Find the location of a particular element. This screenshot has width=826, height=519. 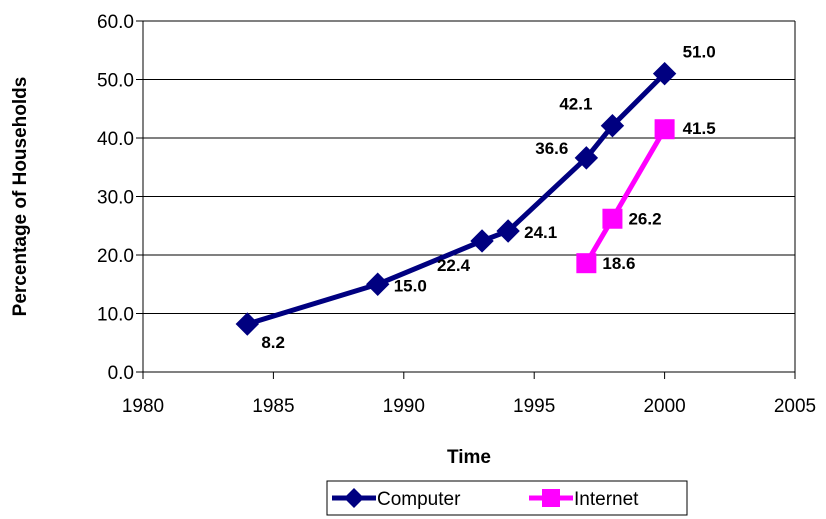

legend-entry-label: Computer is located at coordinates (419, 499).